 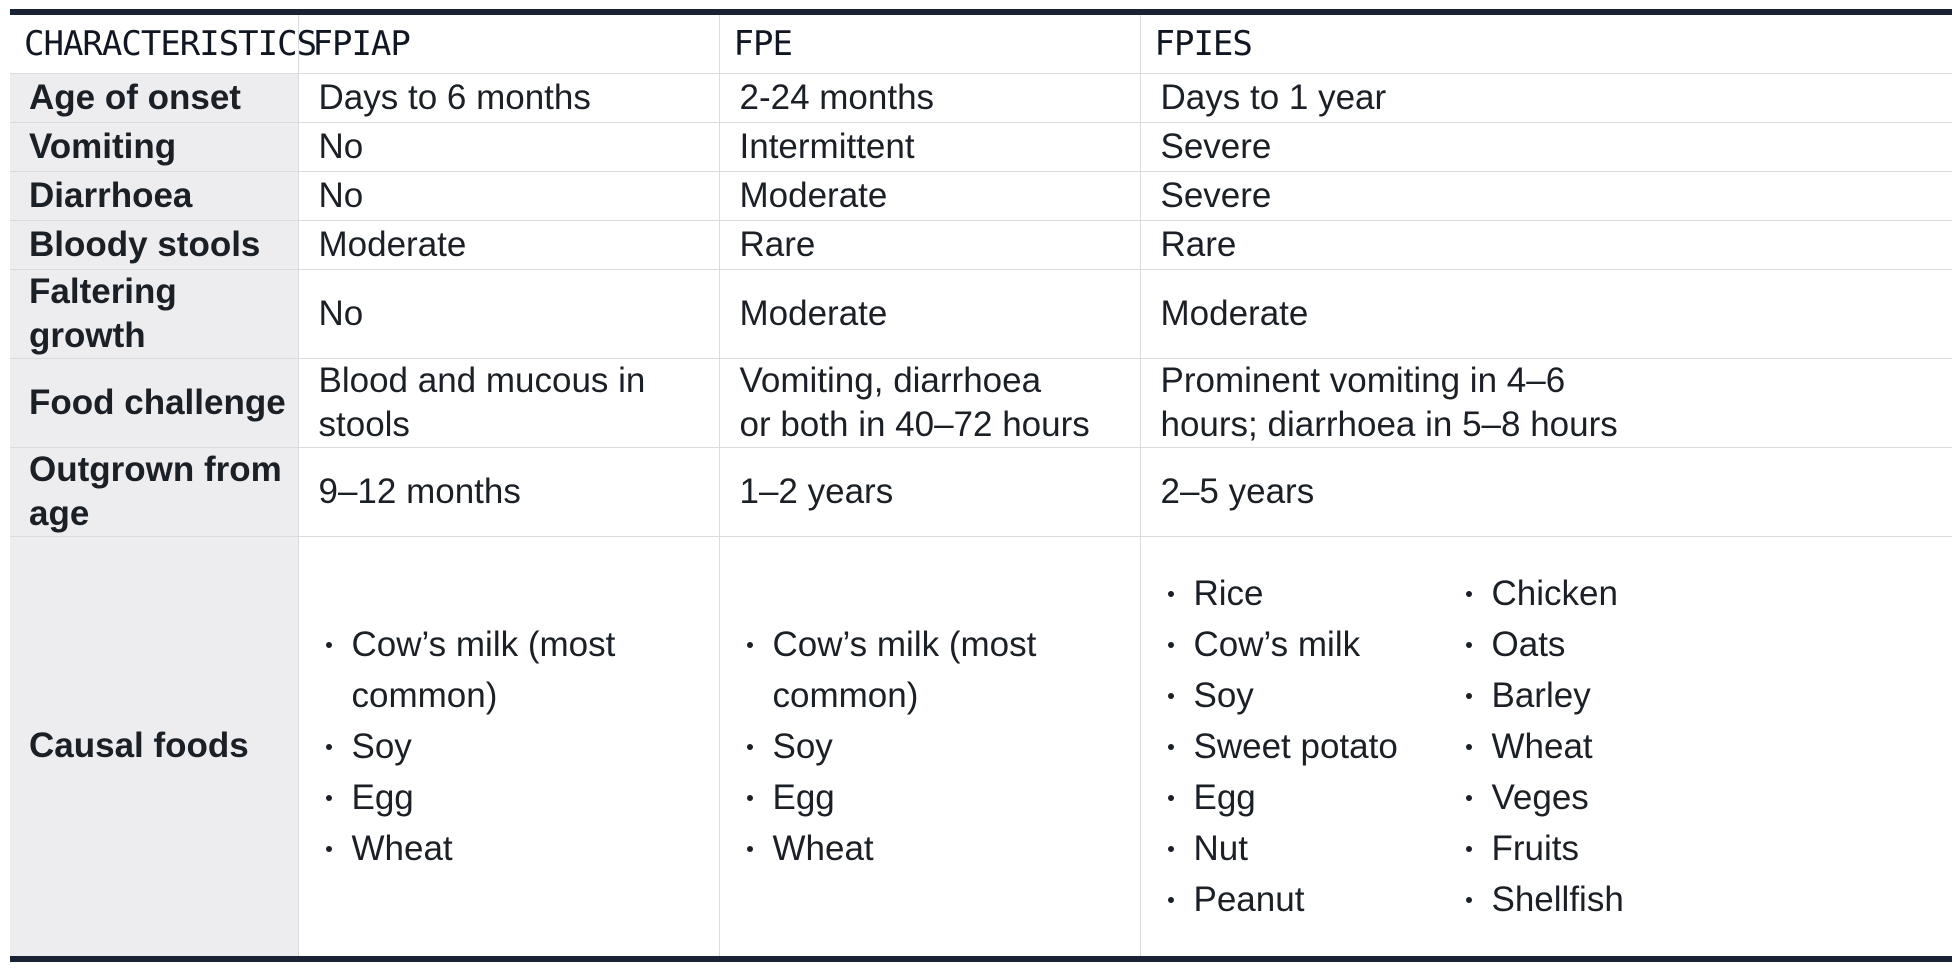 What do you see at coordinates (1310, 593) in the screenshot?
I see `list-item: Rice` at bounding box center [1310, 593].